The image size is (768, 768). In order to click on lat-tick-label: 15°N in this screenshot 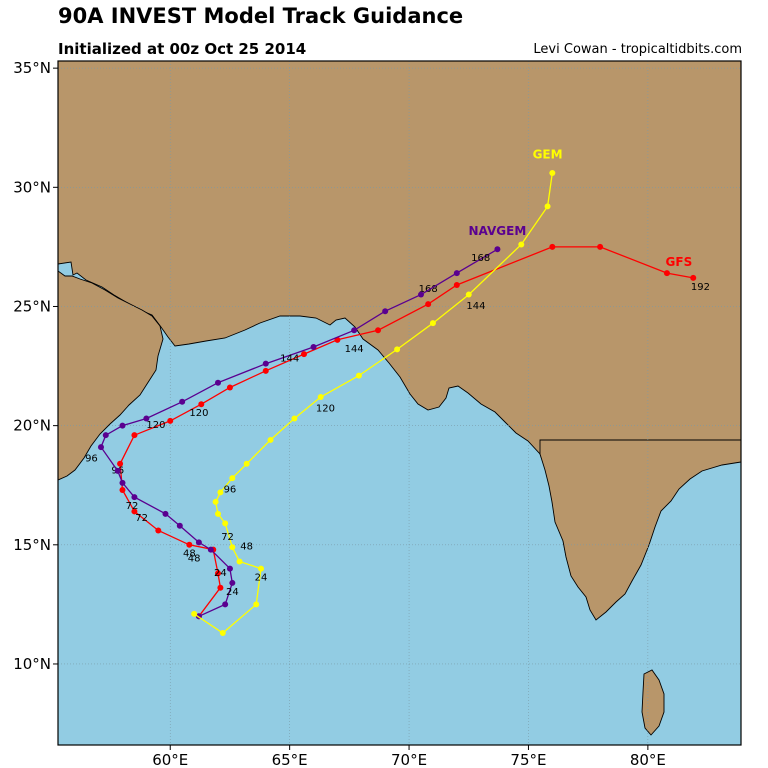, I will do `click(32, 545)`.